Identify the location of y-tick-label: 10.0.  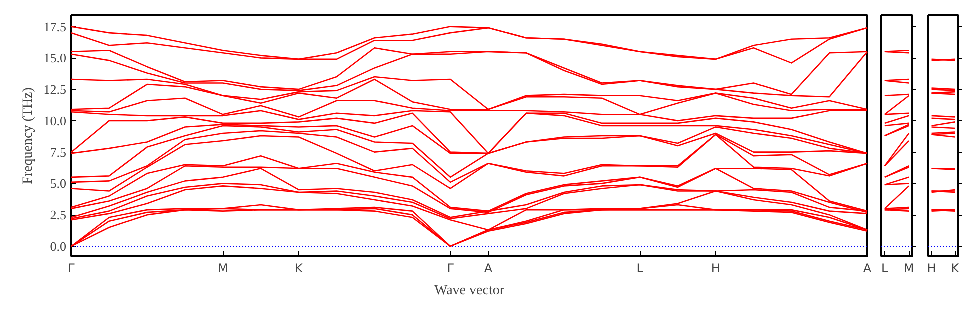
(55, 120).